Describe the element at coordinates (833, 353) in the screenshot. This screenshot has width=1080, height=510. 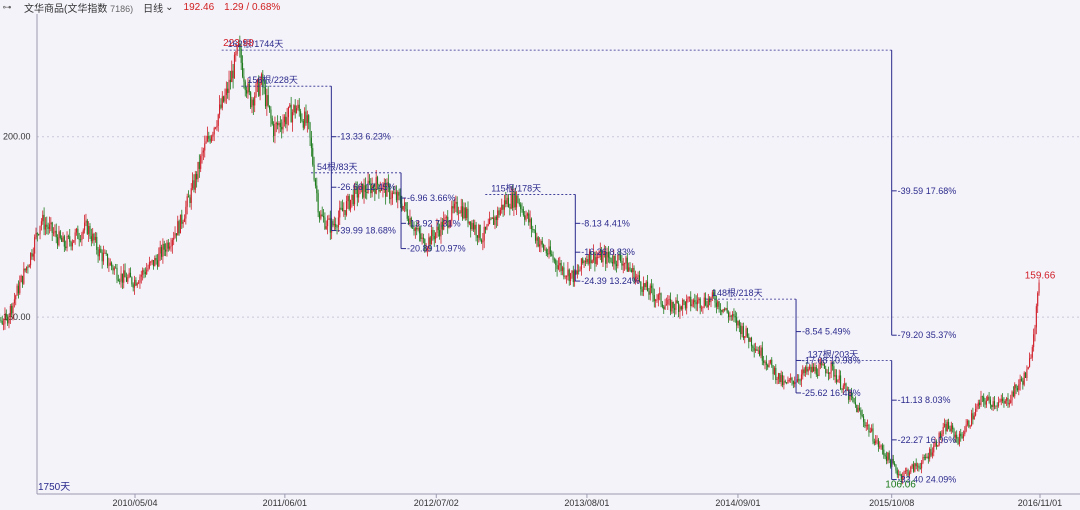
I see `measure-header: 137根/203天` at that location.